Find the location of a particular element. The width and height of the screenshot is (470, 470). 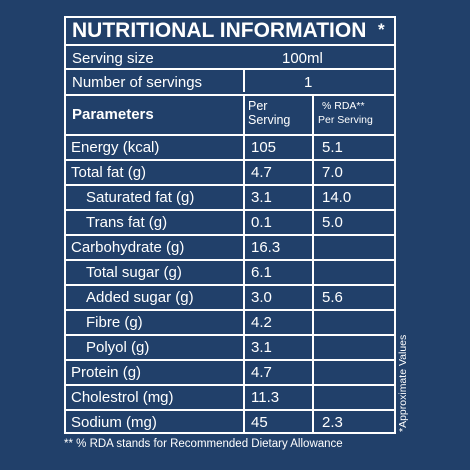

column-header-parameters: Parameters is located at coordinates (113, 114).